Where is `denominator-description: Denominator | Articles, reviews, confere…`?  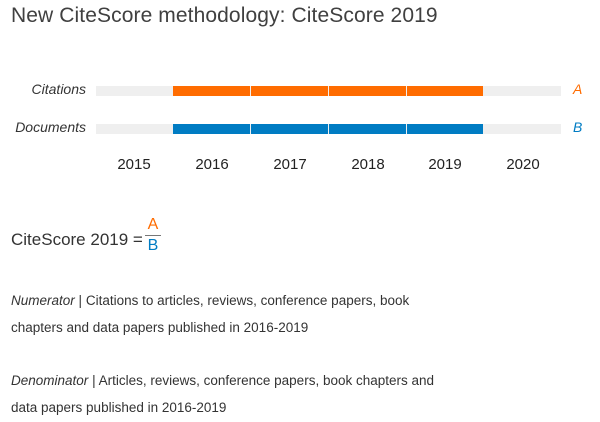 denominator-description: Denominator | Articles, reviews, confere… is located at coordinates (251, 394).